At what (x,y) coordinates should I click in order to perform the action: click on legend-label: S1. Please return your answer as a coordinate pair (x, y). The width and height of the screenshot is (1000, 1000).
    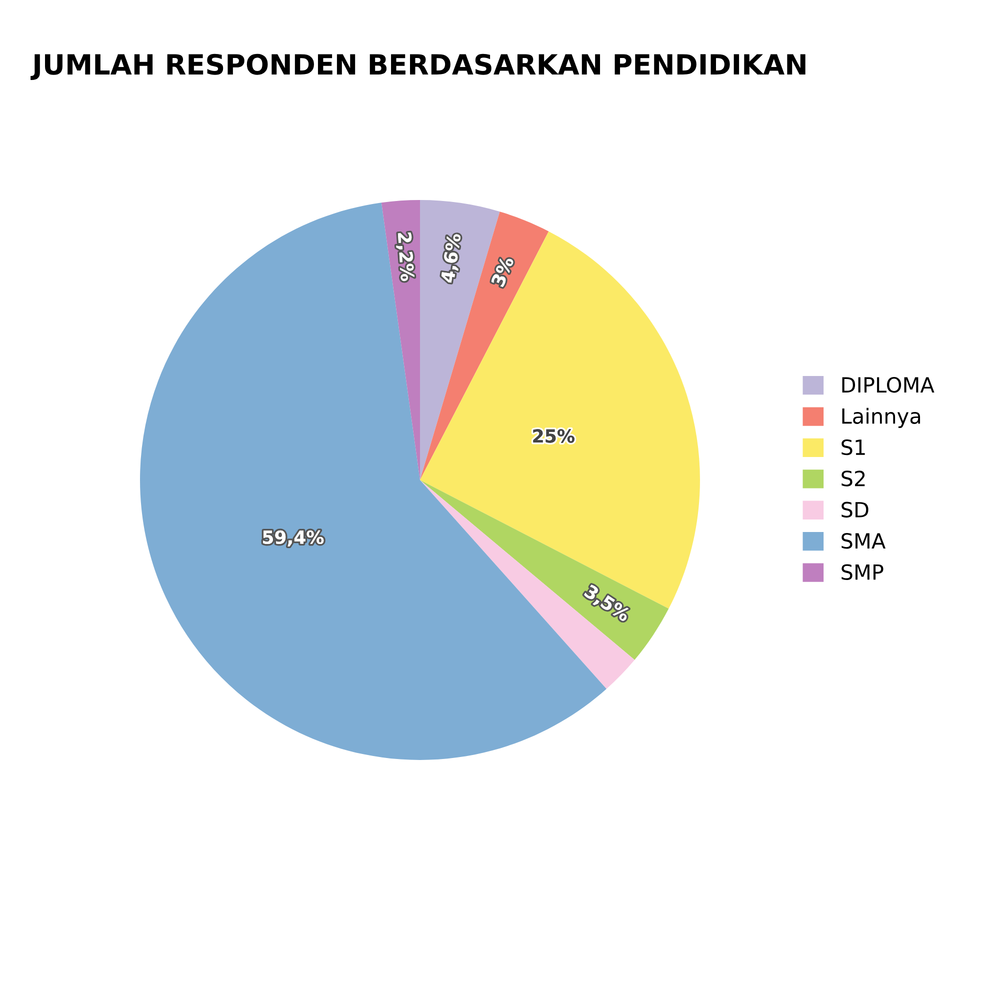
    Looking at the image, I should click on (853, 447).